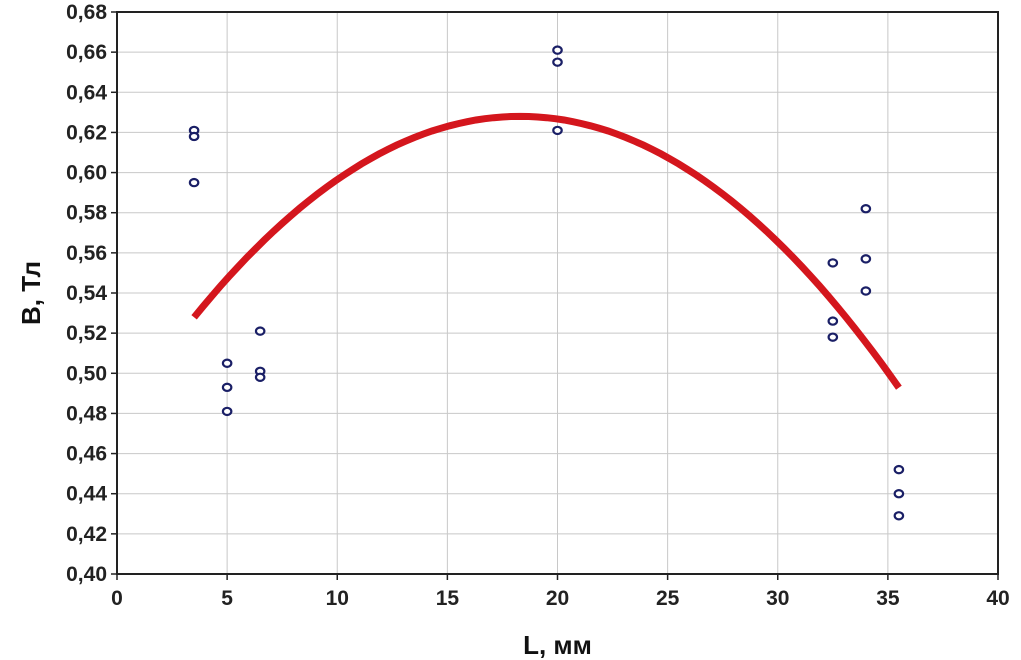 Image resolution: width=1021 pixels, height=660 pixels. Describe the element at coordinates (86, 574) in the screenshot. I see `y-tick-label: 0,40` at that location.